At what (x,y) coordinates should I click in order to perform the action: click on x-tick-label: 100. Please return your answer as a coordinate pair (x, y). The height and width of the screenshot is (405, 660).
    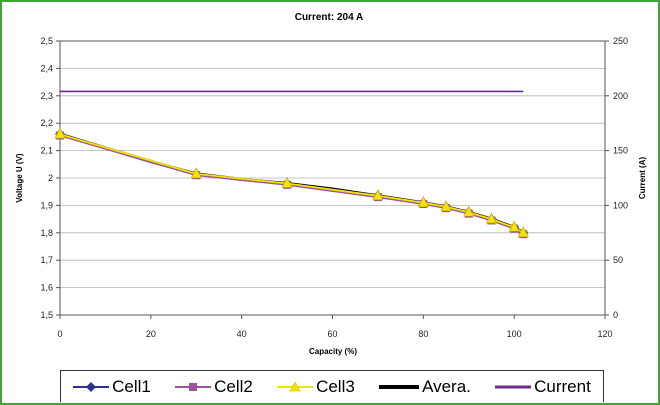
    Looking at the image, I should click on (514, 334).